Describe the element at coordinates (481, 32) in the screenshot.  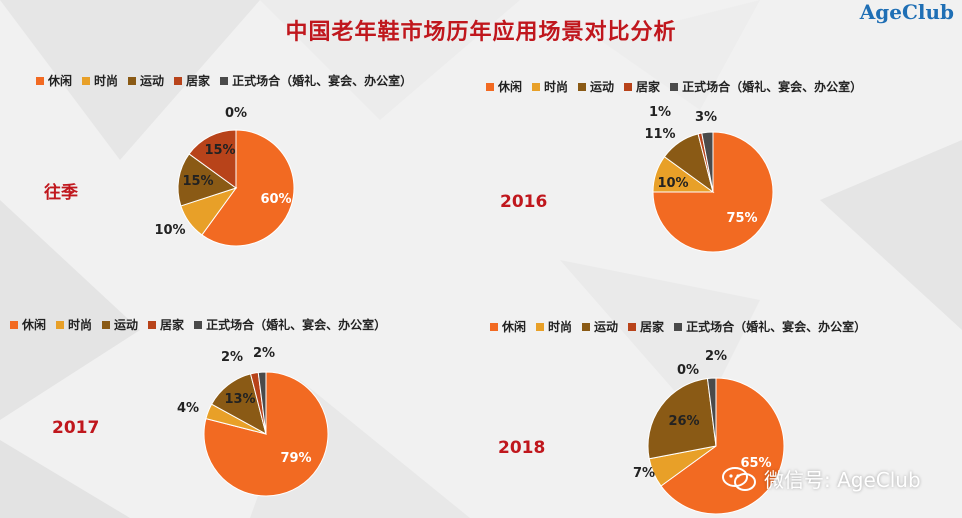
I see `page-title: 中国老年鞋市场历年应用场景对比分析` at that location.